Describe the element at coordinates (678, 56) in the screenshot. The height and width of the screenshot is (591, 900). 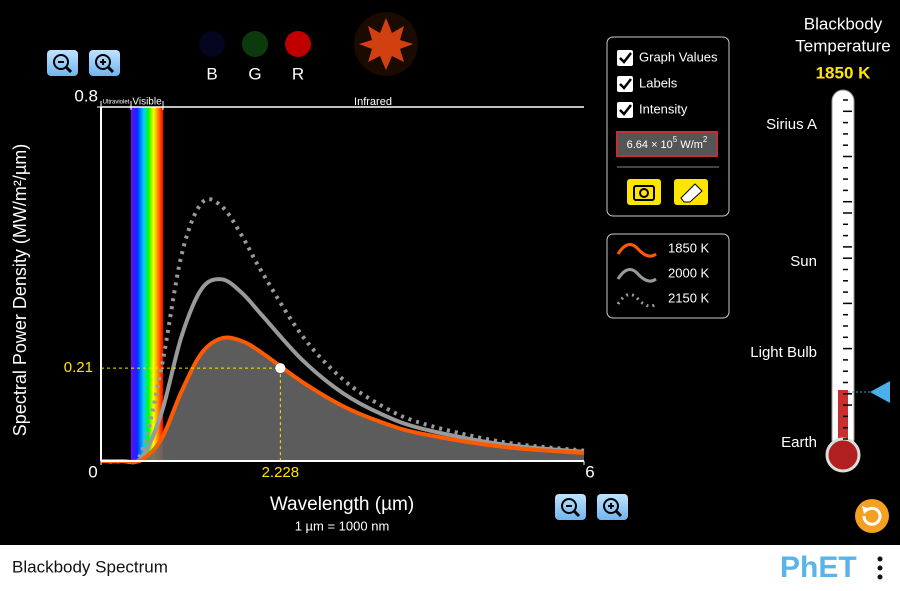
I see `checkbox-label: Graph Values` at that location.